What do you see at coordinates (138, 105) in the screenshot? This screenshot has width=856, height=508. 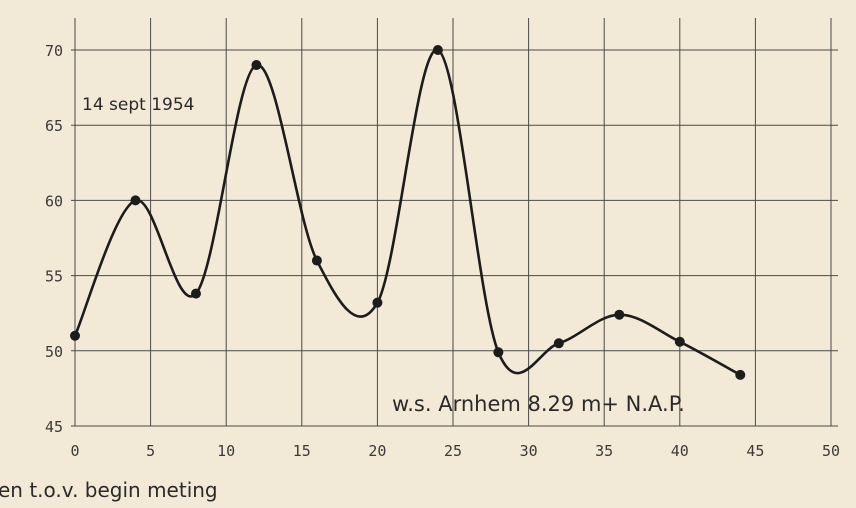 I see `date-annotation: 14 sept 1954` at bounding box center [138, 105].